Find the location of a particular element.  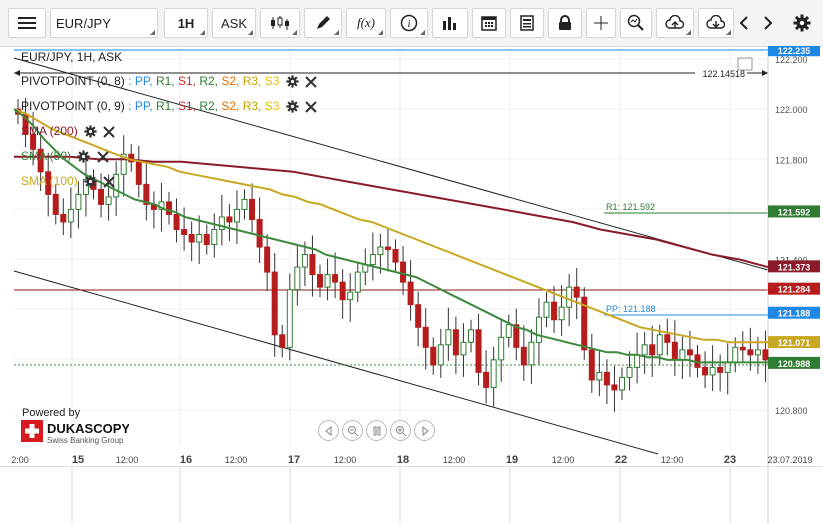

line-label: 122.14518 is located at coordinates (723, 74).